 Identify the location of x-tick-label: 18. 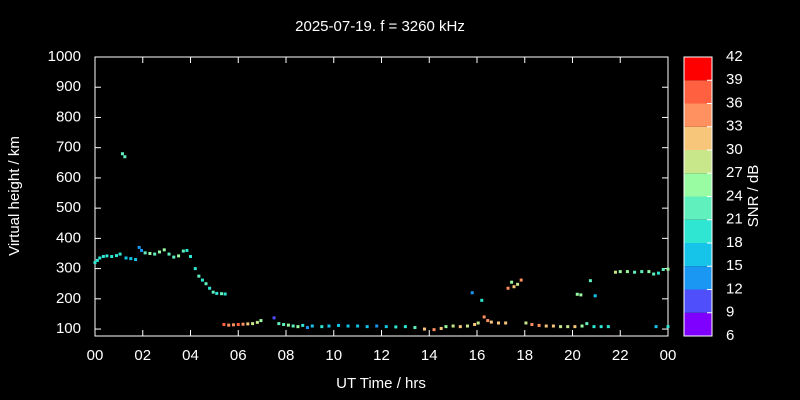
(524, 355).